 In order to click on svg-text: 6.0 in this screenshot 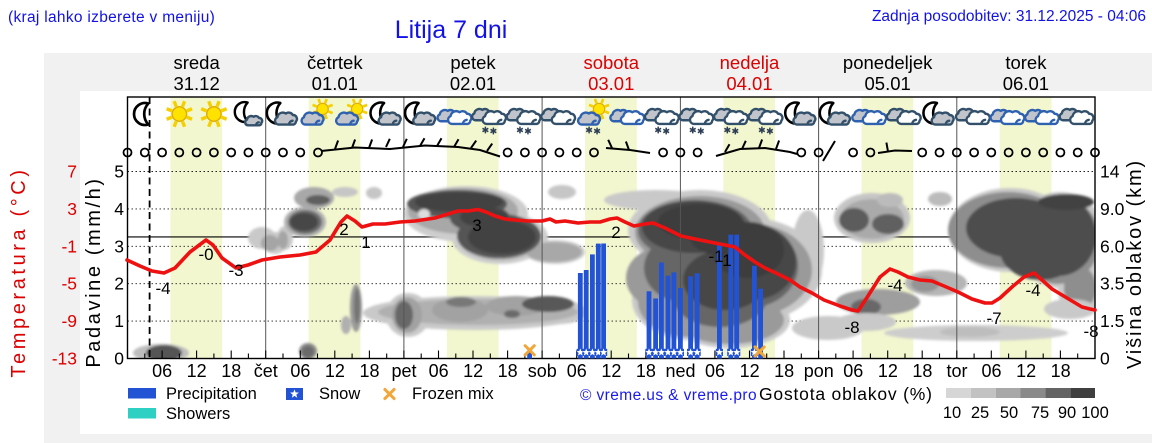, I will do `click(1112, 246)`.